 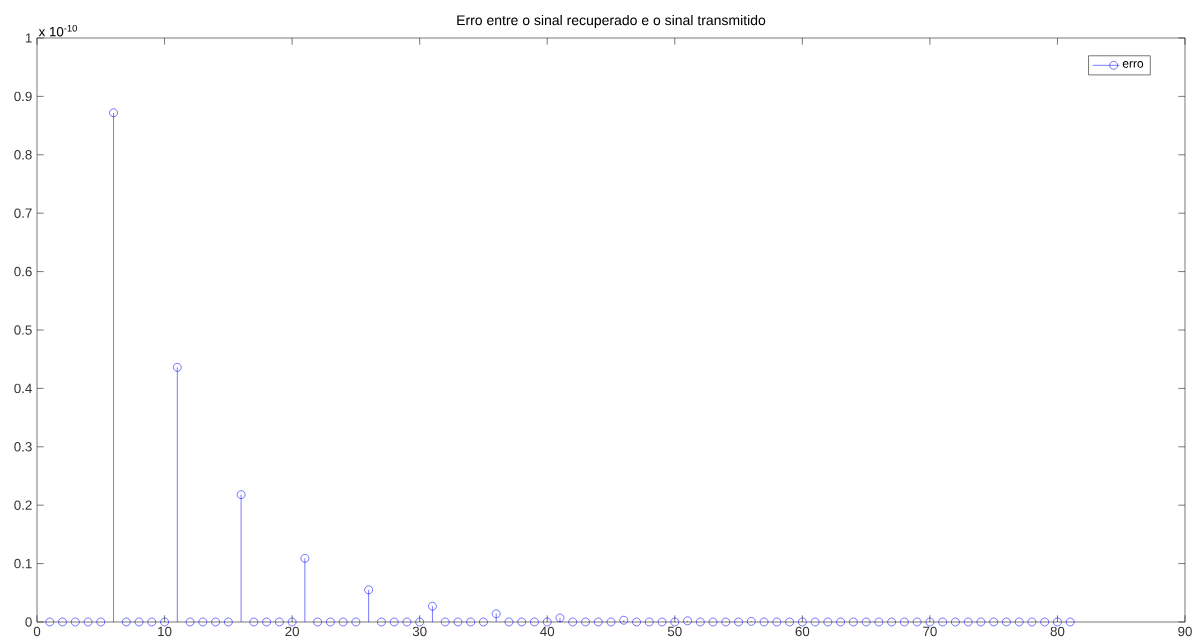 I want to click on x-tick-label: 60, so click(x=802, y=631).